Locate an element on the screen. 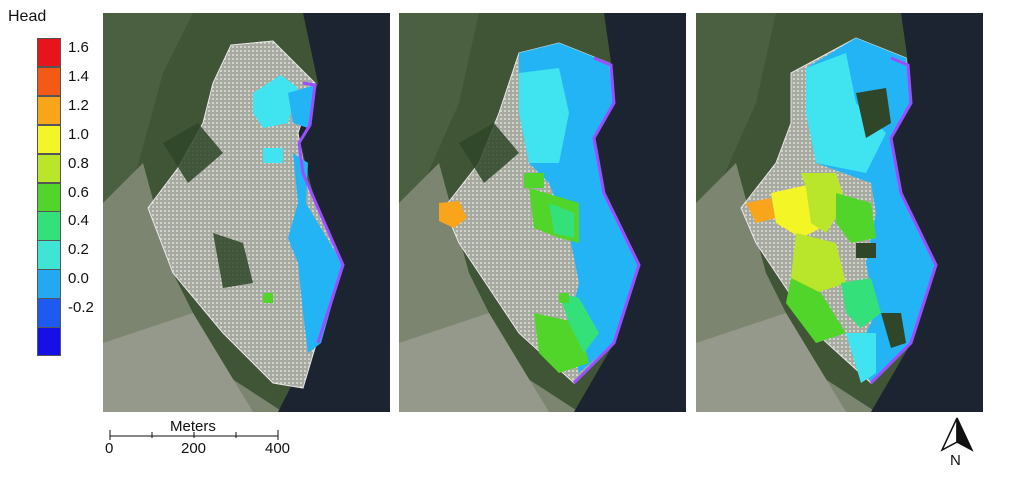 This screenshot has height=483, width=1024. scale-title: Meters is located at coordinates (193, 426).